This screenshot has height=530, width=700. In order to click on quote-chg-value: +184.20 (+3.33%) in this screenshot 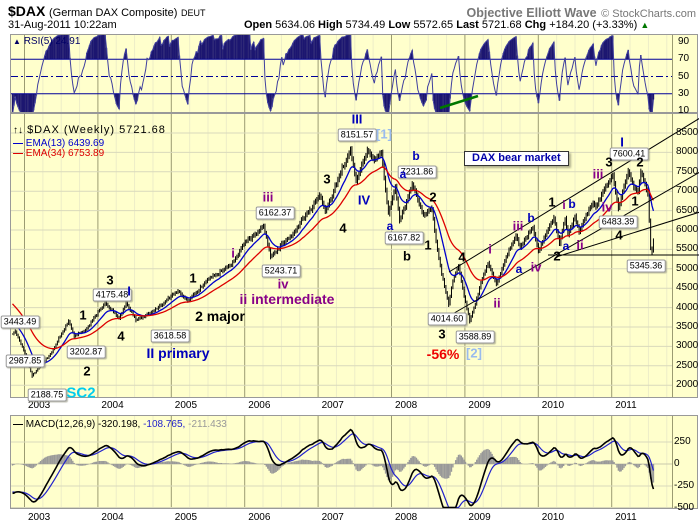, I will do `click(595, 25)`.